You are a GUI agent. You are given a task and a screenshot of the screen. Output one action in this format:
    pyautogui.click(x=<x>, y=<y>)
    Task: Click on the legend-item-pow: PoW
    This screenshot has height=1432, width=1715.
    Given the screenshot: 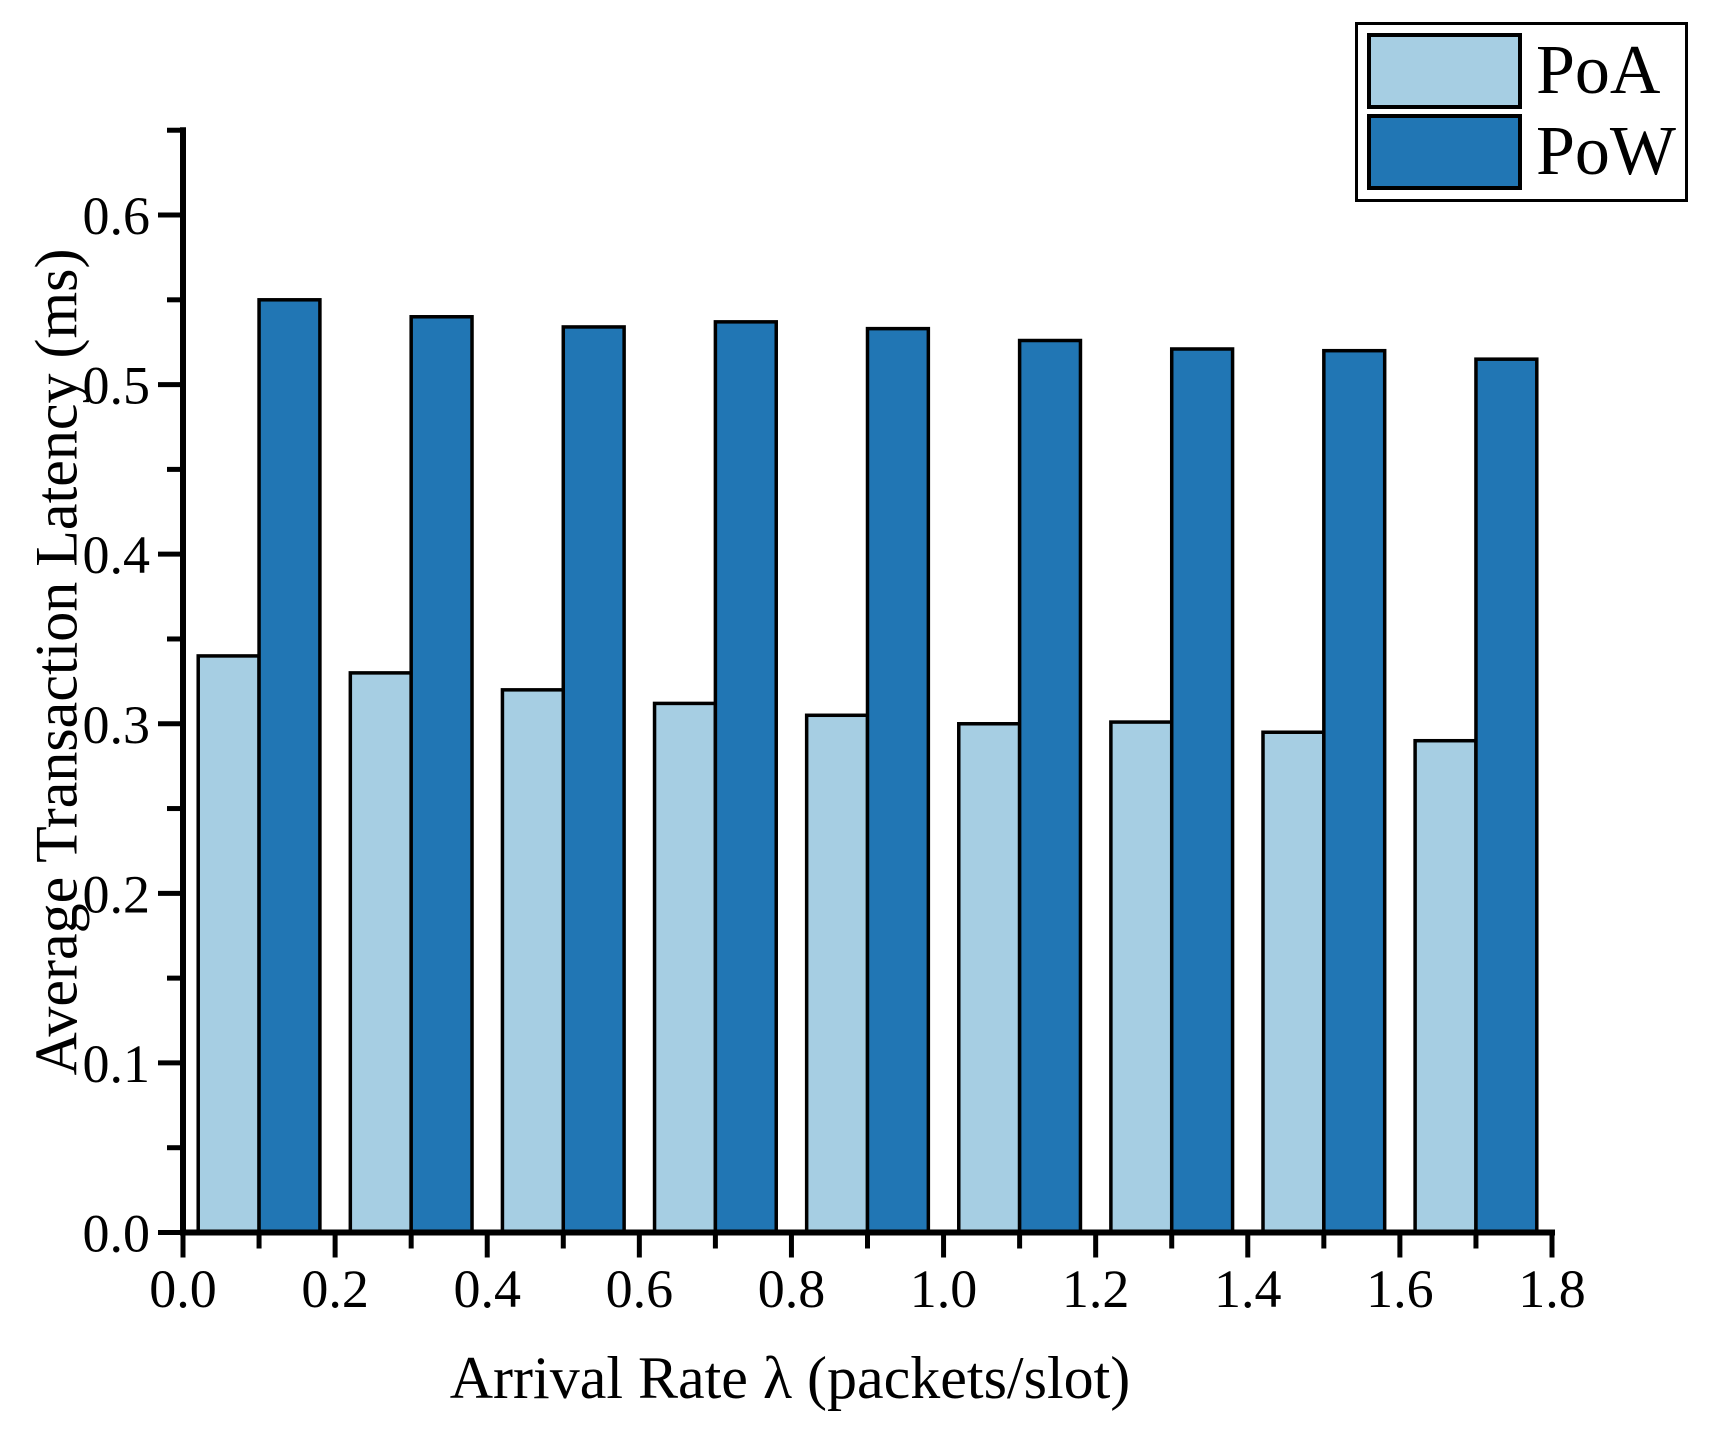 What is the action you would take?
    pyautogui.click(x=1521, y=152)
    